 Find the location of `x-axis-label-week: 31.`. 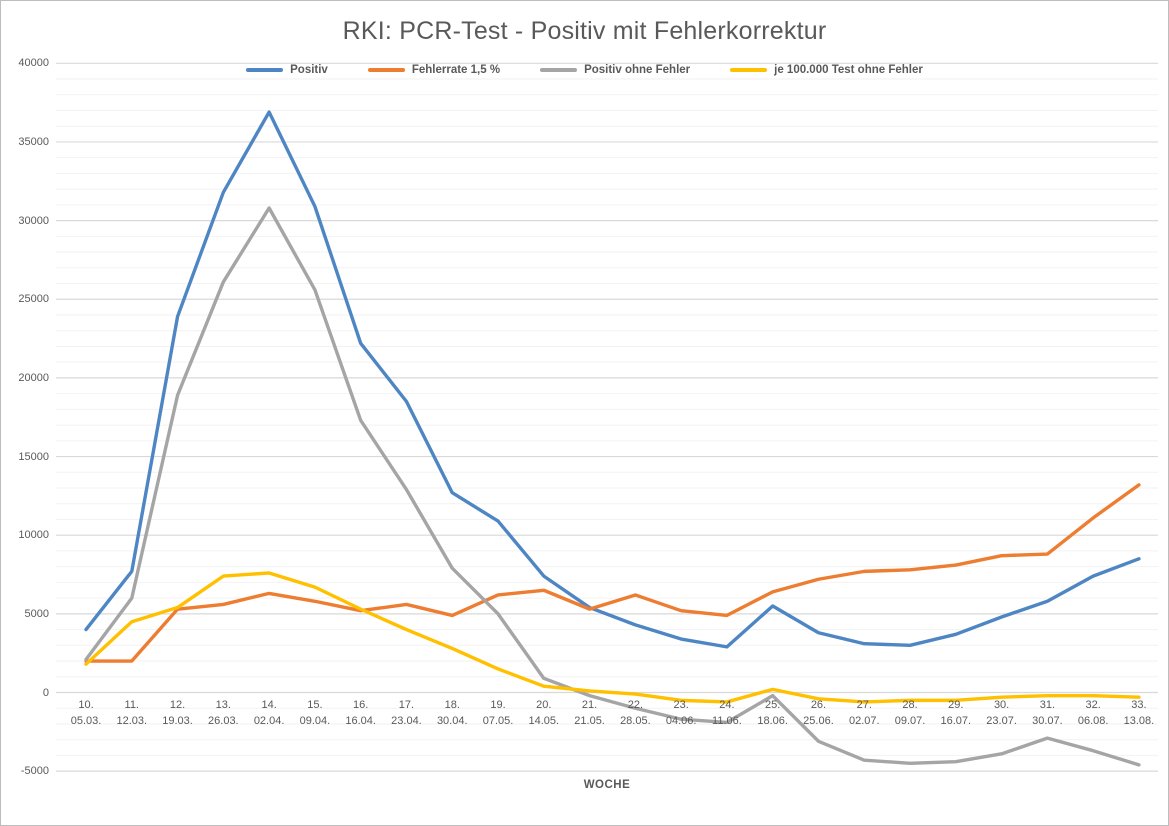

x-axis-label-week: 31. is located at coordinates (1047, 705).